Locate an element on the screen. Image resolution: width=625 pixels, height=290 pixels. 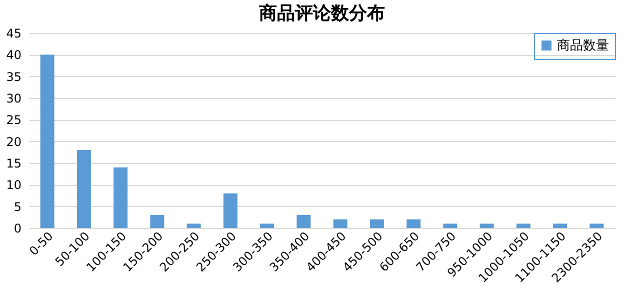
legend-label: 商品数量 is located at coordinates (583, 46).